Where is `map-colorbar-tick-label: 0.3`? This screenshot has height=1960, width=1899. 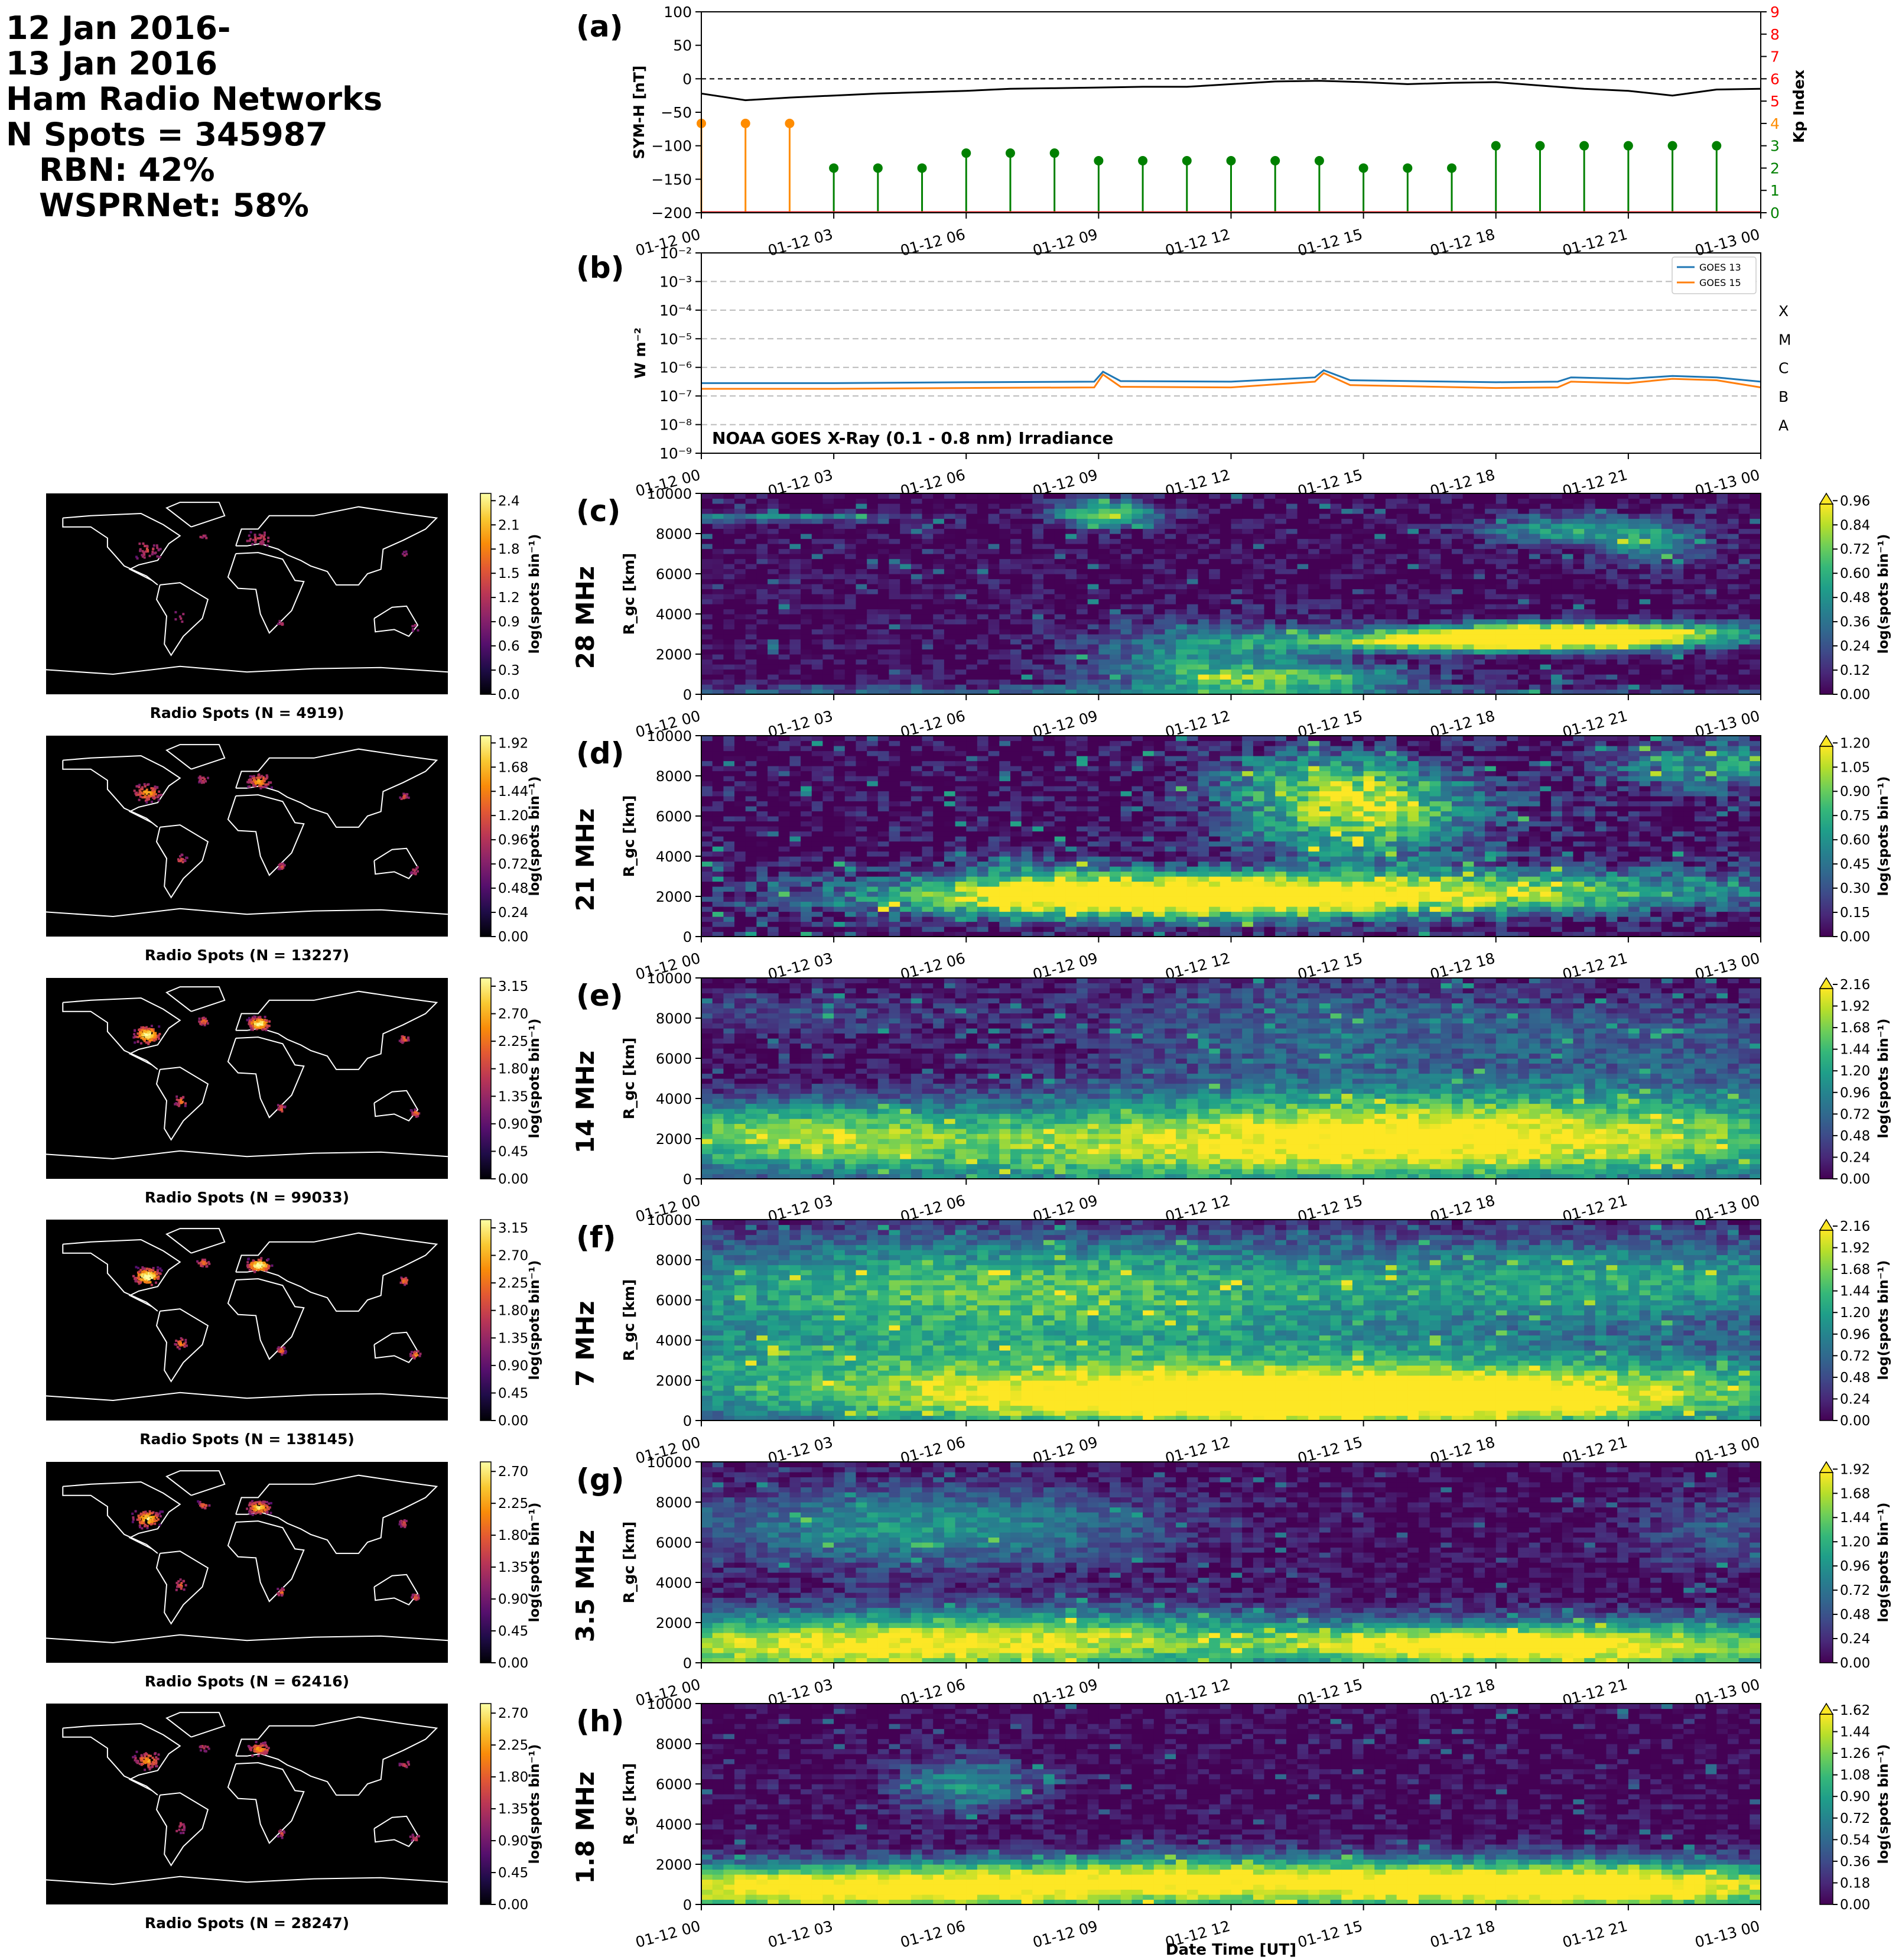 map-colorbar-tick-label: 0.3 is located at coordinates (509, 670).